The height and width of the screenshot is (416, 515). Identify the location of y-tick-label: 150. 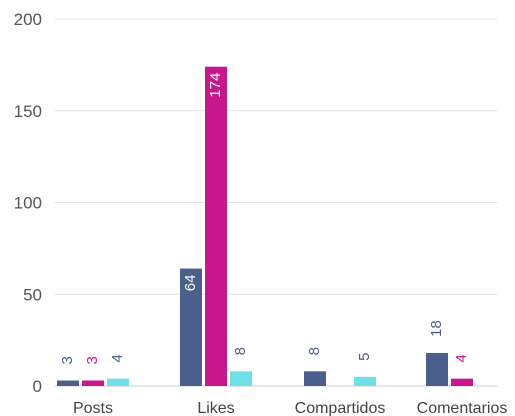
(28, 111).